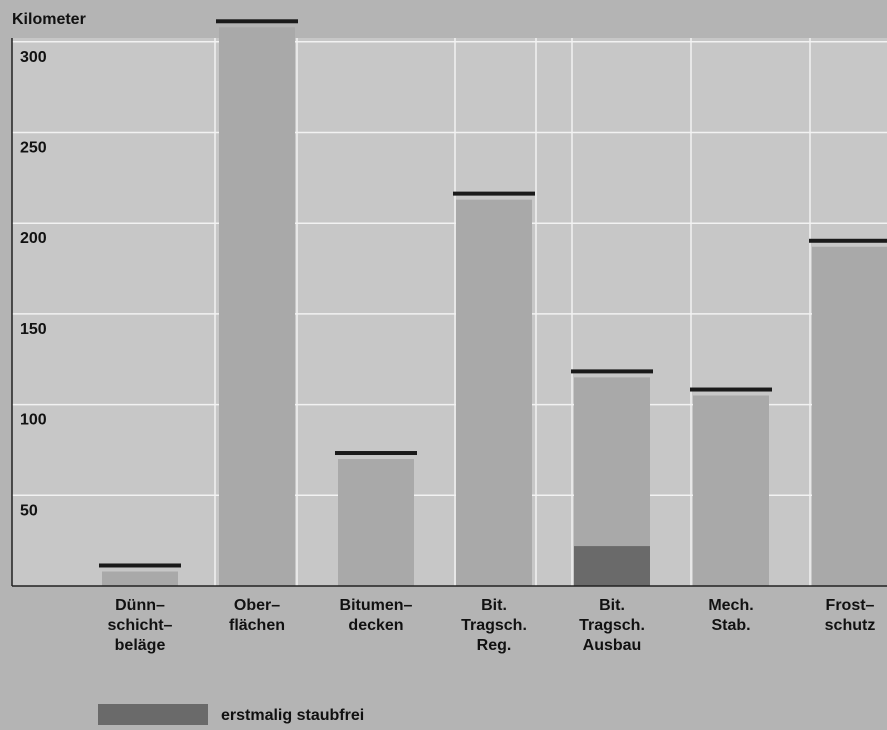 The width and height of the screenshot is (887, 730). What do you see at coordinates (33, 148) in the screenshot?
I see `y-tick-250: 250` at bounding box center [33, 148].